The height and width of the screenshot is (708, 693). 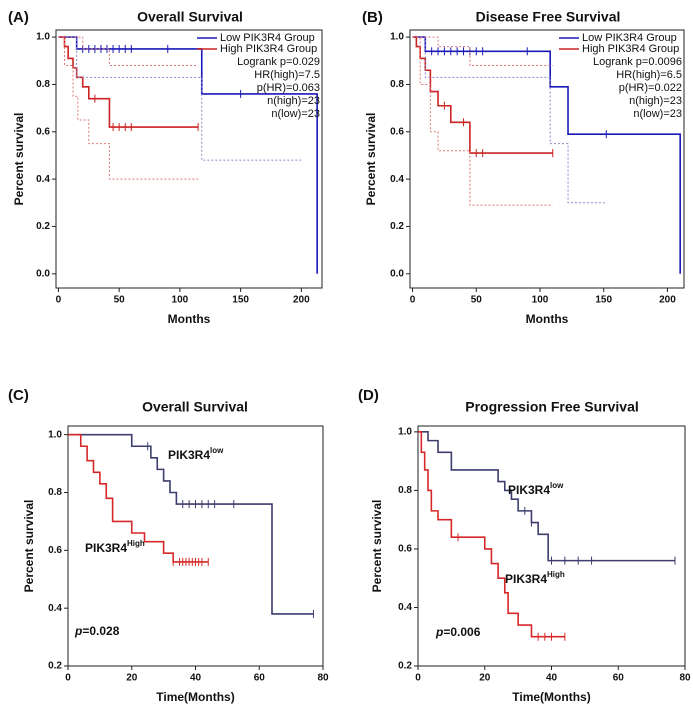 I want to click on stat-label: HR(high)=7.5, so click(x=287, y=75).